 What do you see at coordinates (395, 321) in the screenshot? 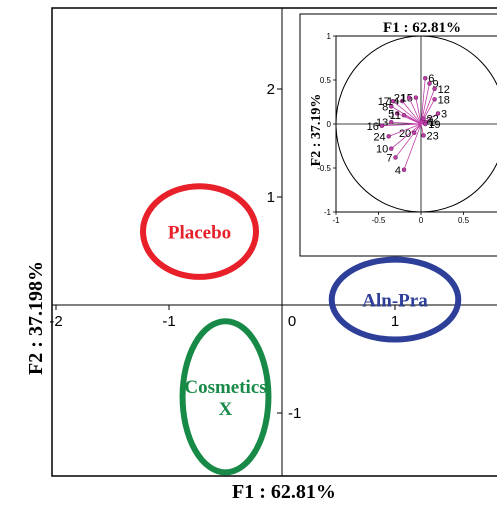
I see `main-x-tick-label: 1` at bounding box center [395, 321].